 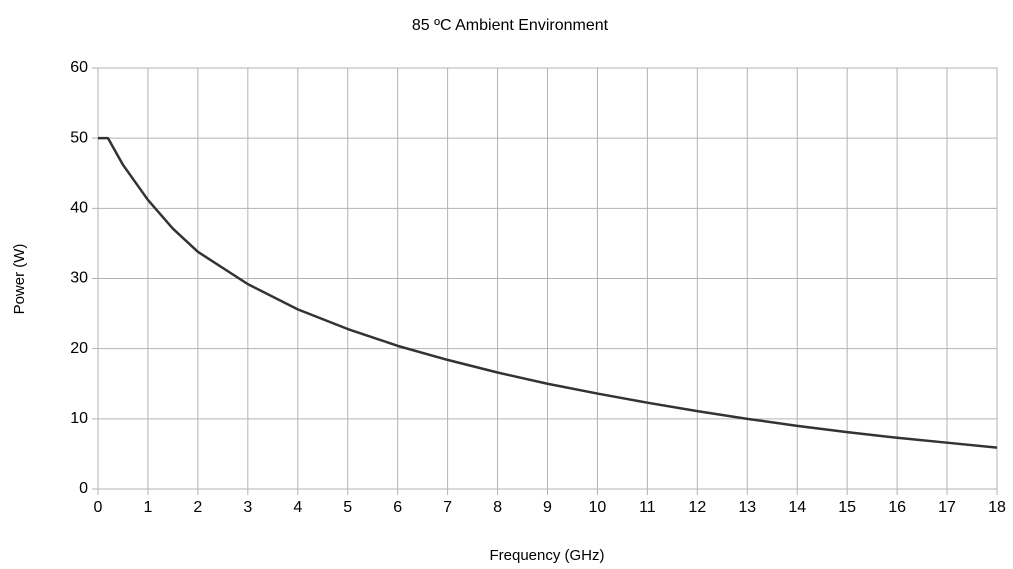 I want to click on y-tick-label: 50, so click(x=79, y=137).